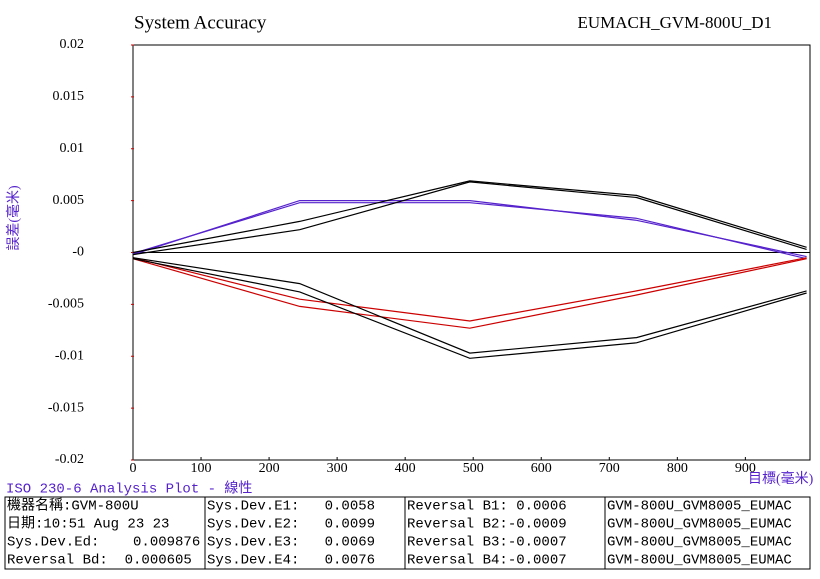 The width and height of the screenshot is (820, 579). I want to click on table-cell: Sys.Dev.E2: 0.0099, so click(291, 525).